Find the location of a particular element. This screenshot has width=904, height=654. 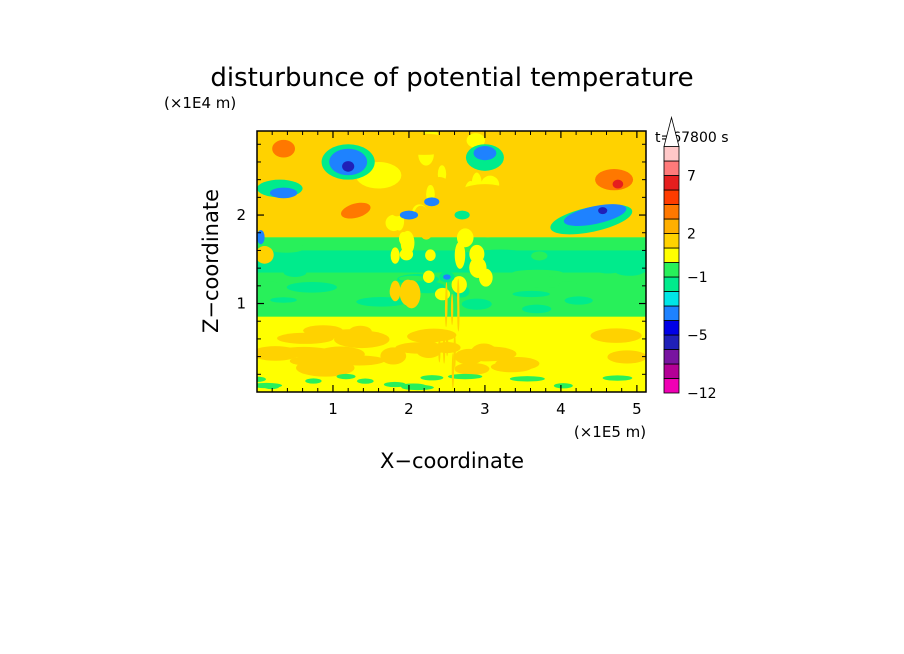

colorbar-label: 2 is located at coordinates (691, 235).